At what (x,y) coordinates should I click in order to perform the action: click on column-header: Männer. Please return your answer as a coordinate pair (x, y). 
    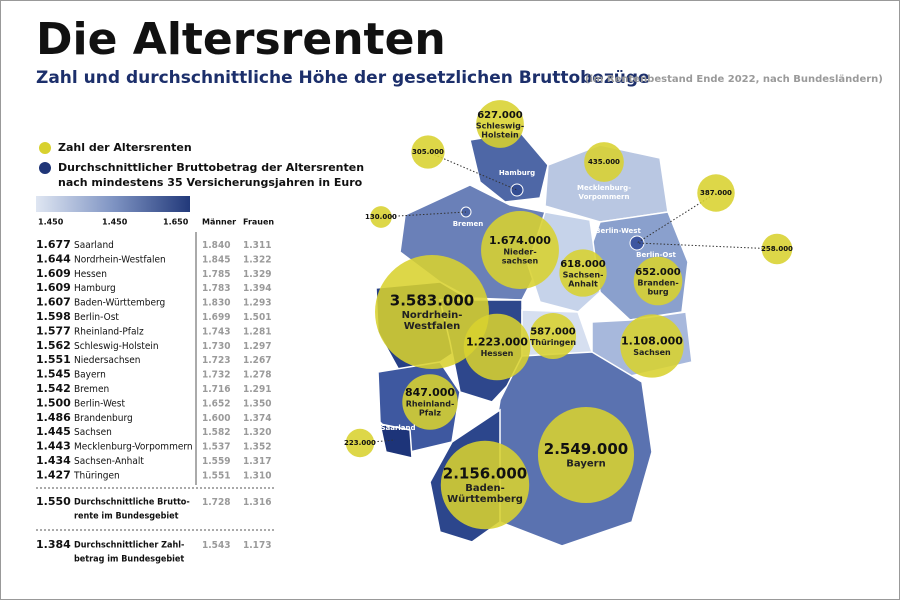
    Looking at the image, I should click on (219, 222).